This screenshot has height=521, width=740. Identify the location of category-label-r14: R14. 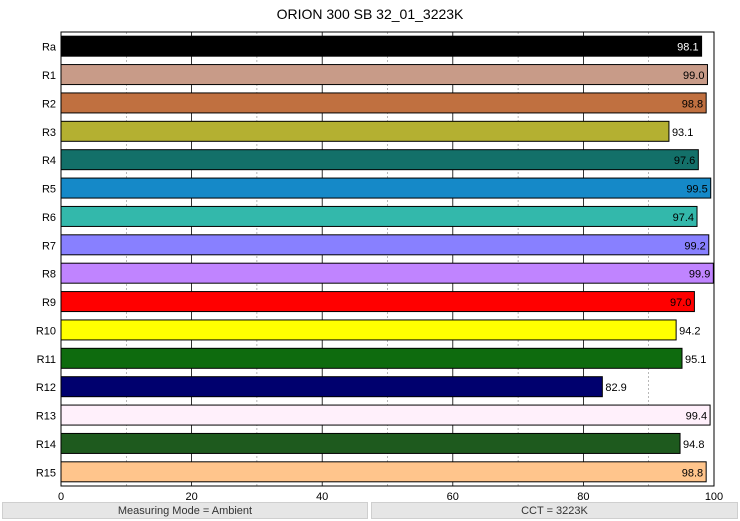
(46, 445).